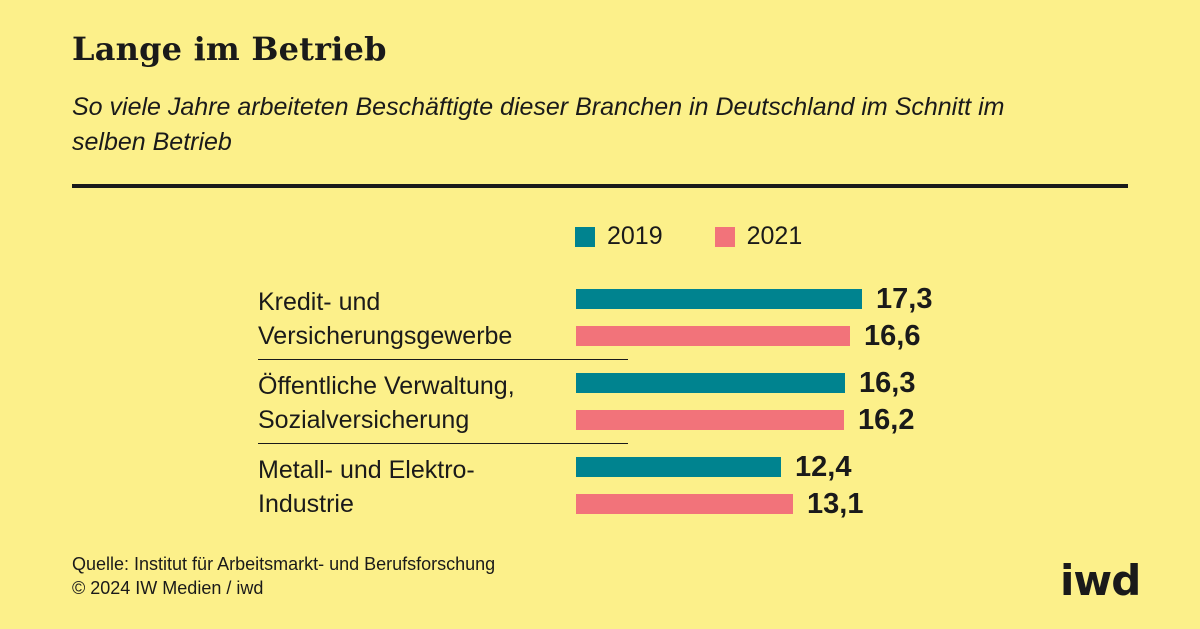 The width and height of the screenshot is (1200, 629). Describe the element at coordinates (635, 236) in the screenshot. I see `legend-label-2019: 2019` at that location.